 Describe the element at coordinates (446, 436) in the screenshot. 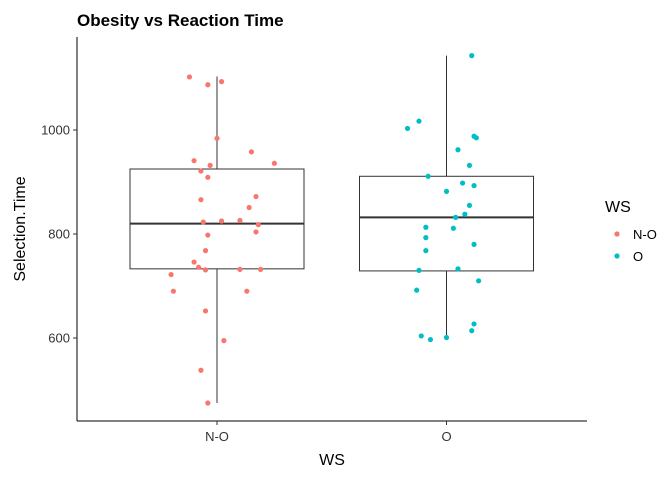

I see `x-tick-label: O` at that location.